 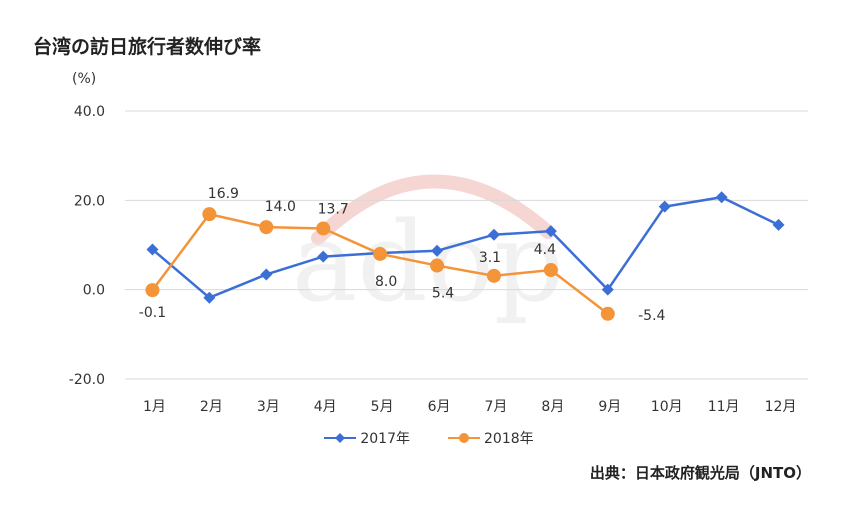 I want to click on y-axis-ticks: -20.0 0.0 20.0 40.0, so click(x=87, y=246).